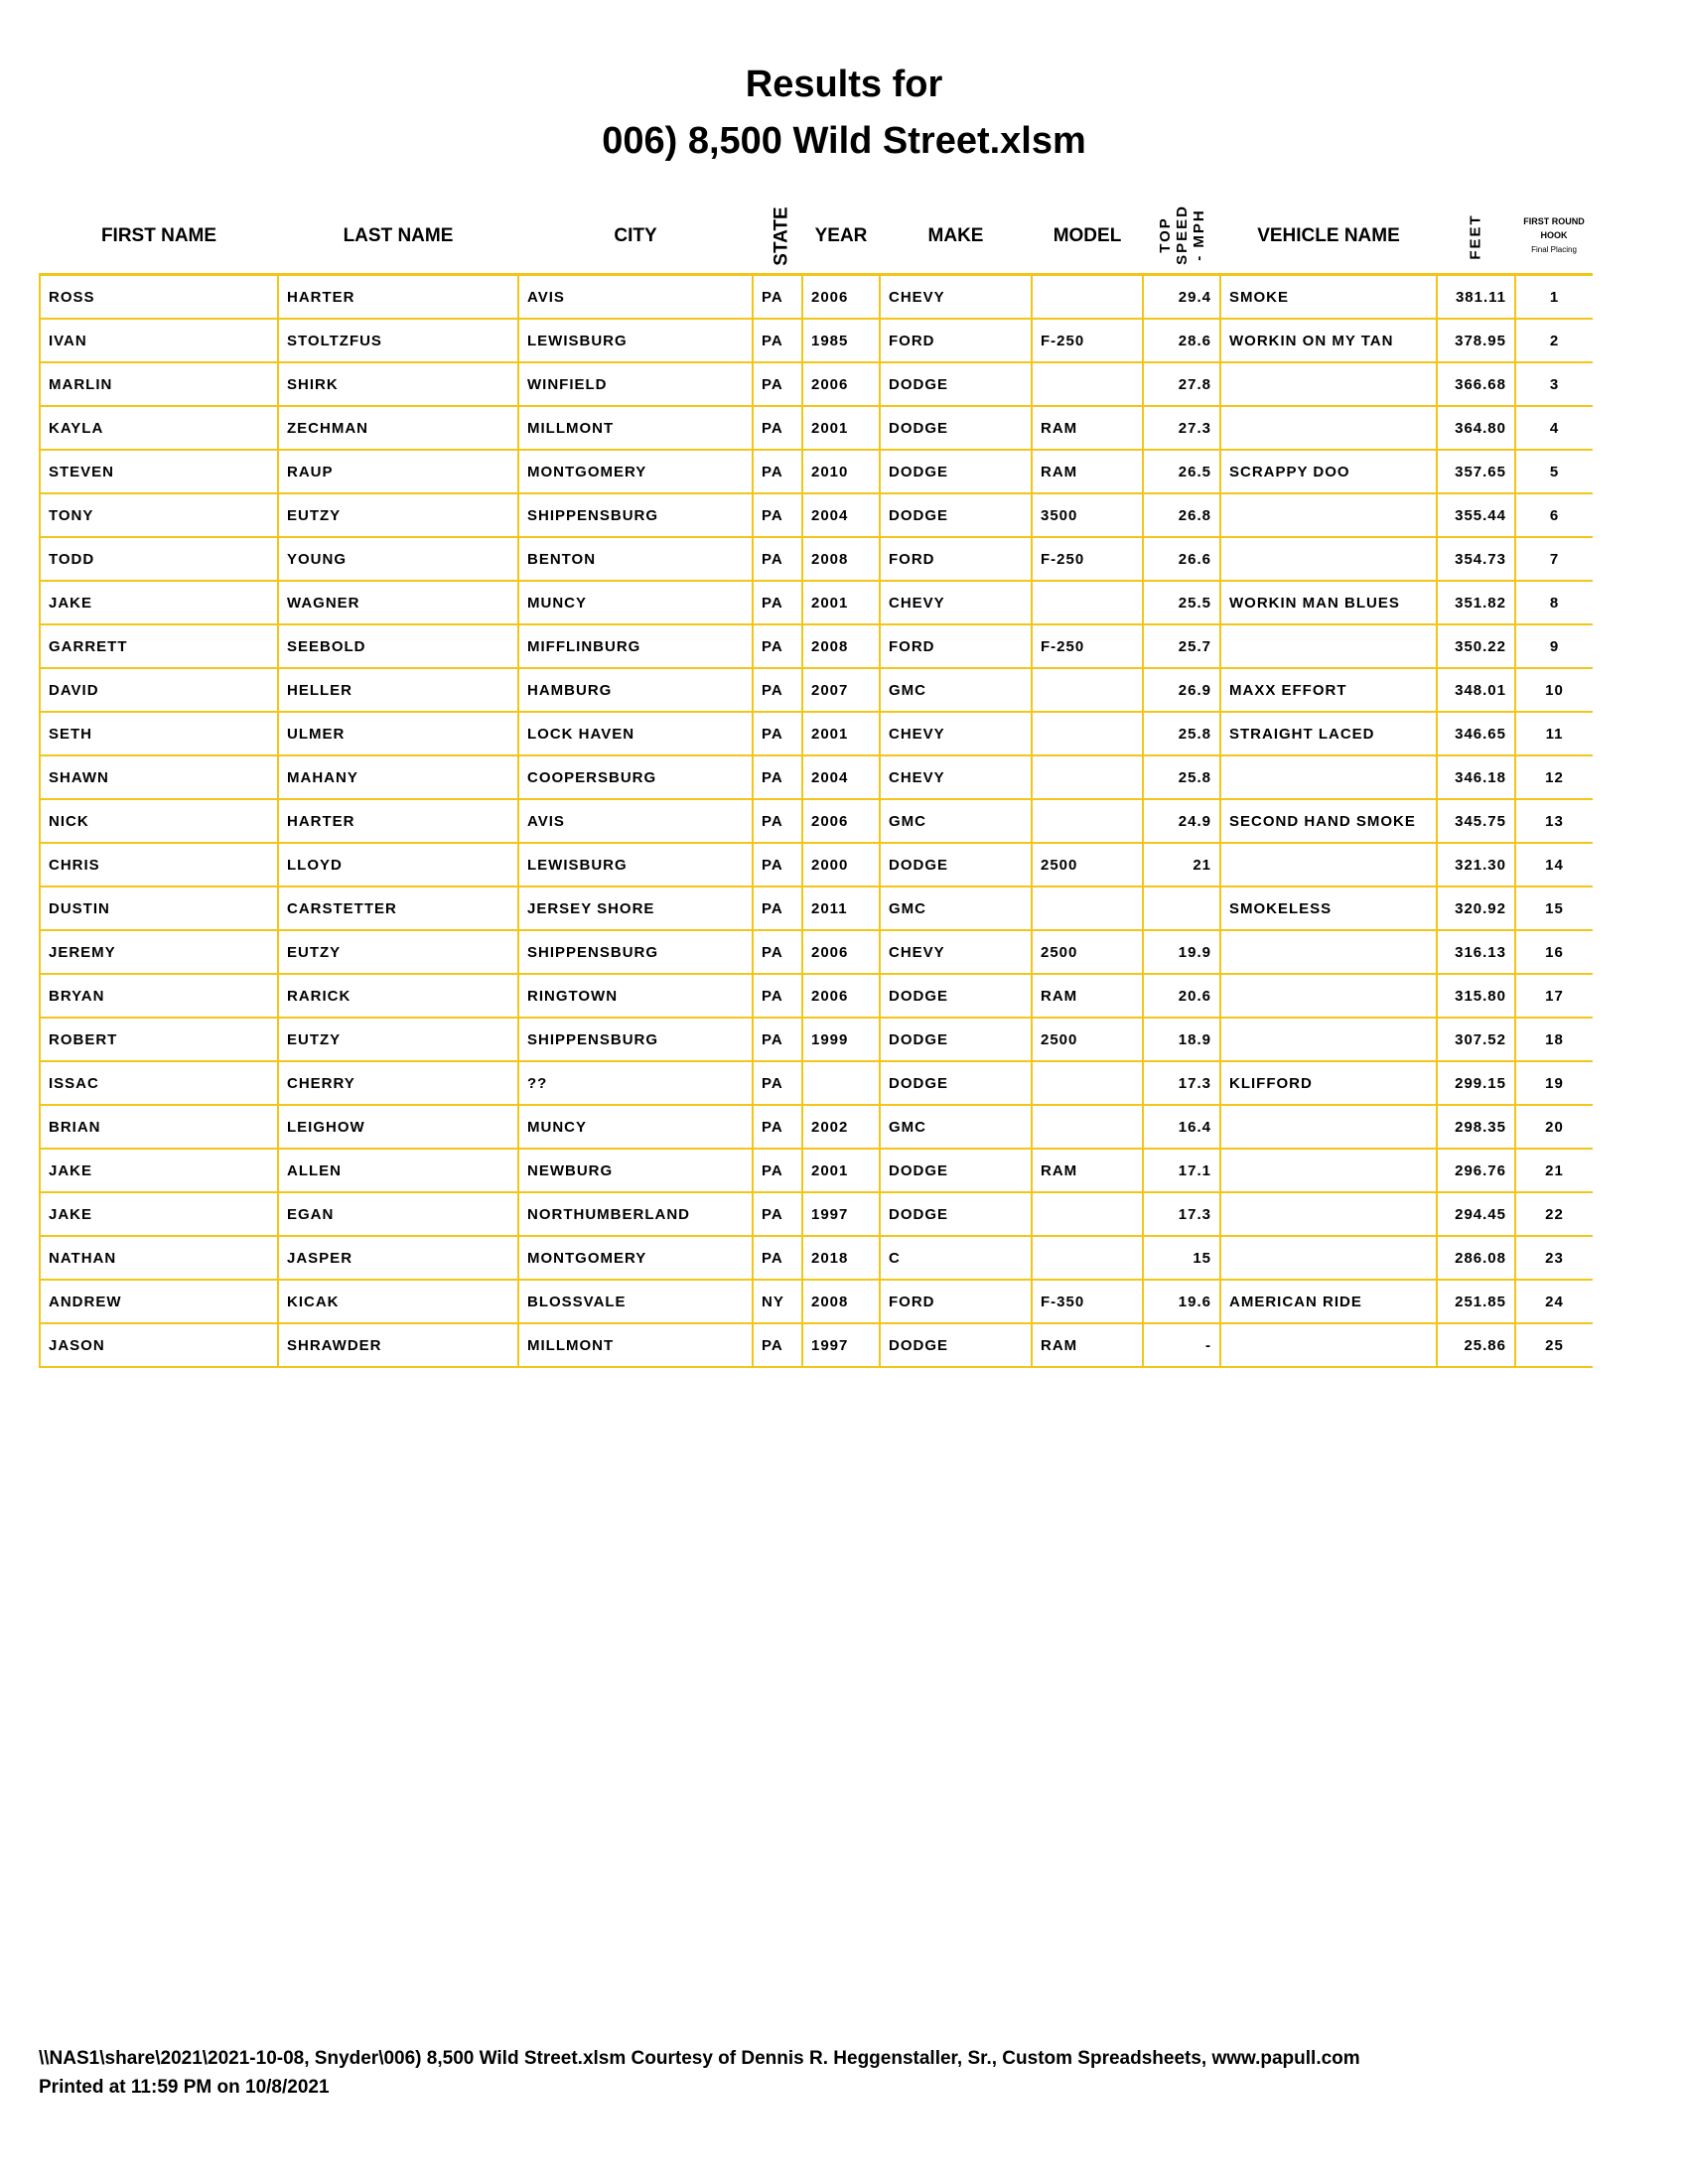  Describe the element at coordinates (397, 1258) in the screenshot. I see `cell-last-name: JASPER` at that location.